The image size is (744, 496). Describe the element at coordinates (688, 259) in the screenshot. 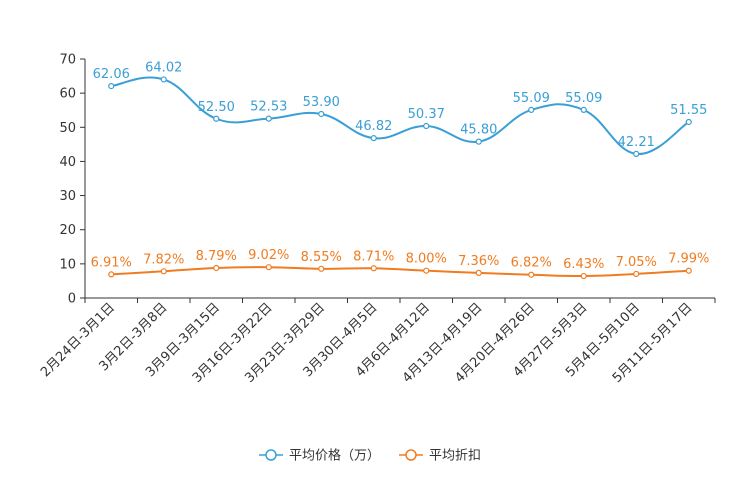

I see `data-label: 7.99%` at that location.